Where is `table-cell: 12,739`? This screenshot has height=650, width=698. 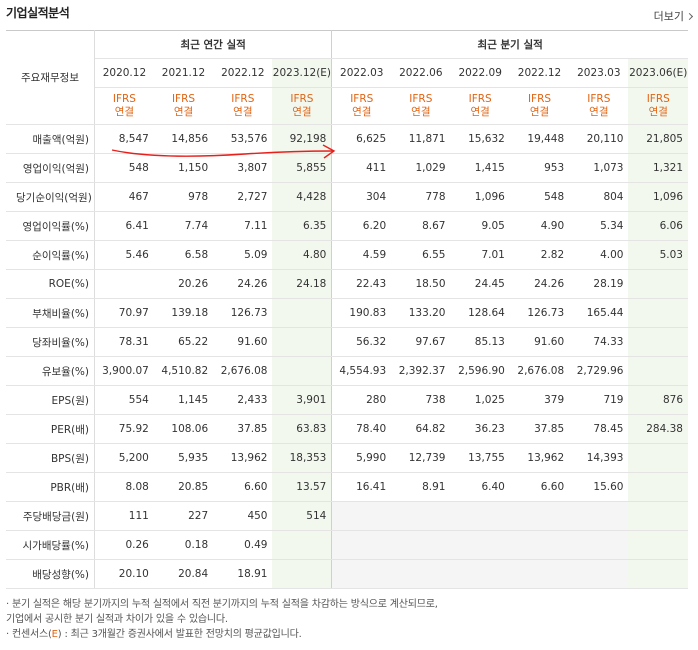
table-cell: 12,739 is located at coordinates (421, 458).